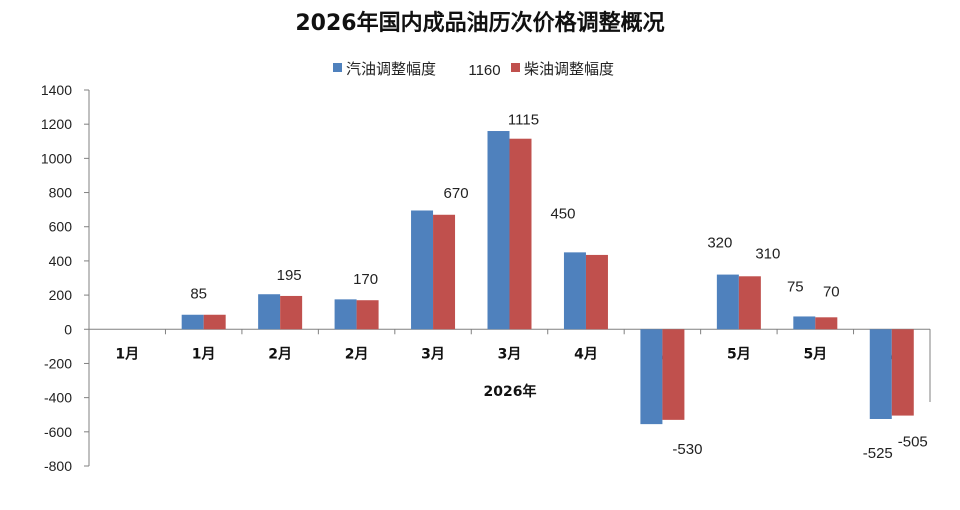  I want to click on chart-title: 2026年国内成品油历次价格调整概况, so click(479, 23).